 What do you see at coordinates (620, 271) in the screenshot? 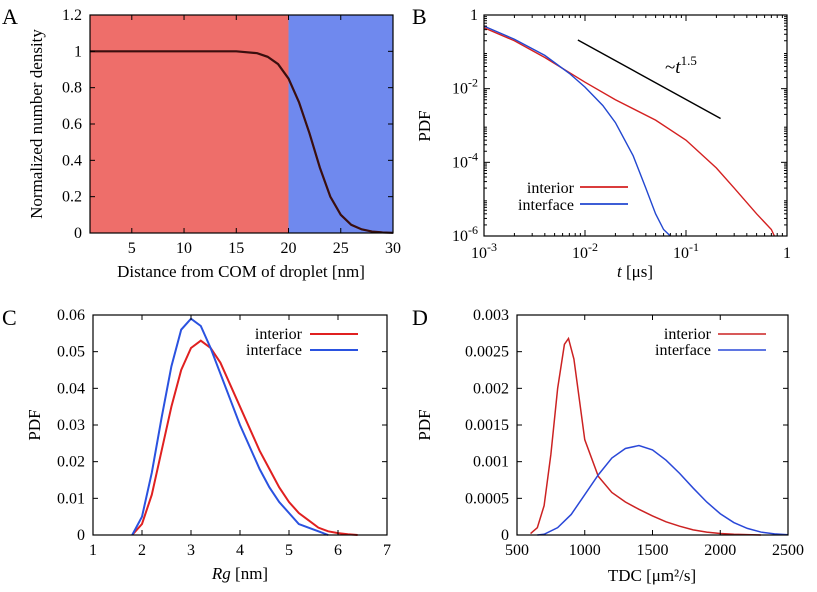
I see `panel-b-xlabel-var: t` at bounding box center [620, 271].